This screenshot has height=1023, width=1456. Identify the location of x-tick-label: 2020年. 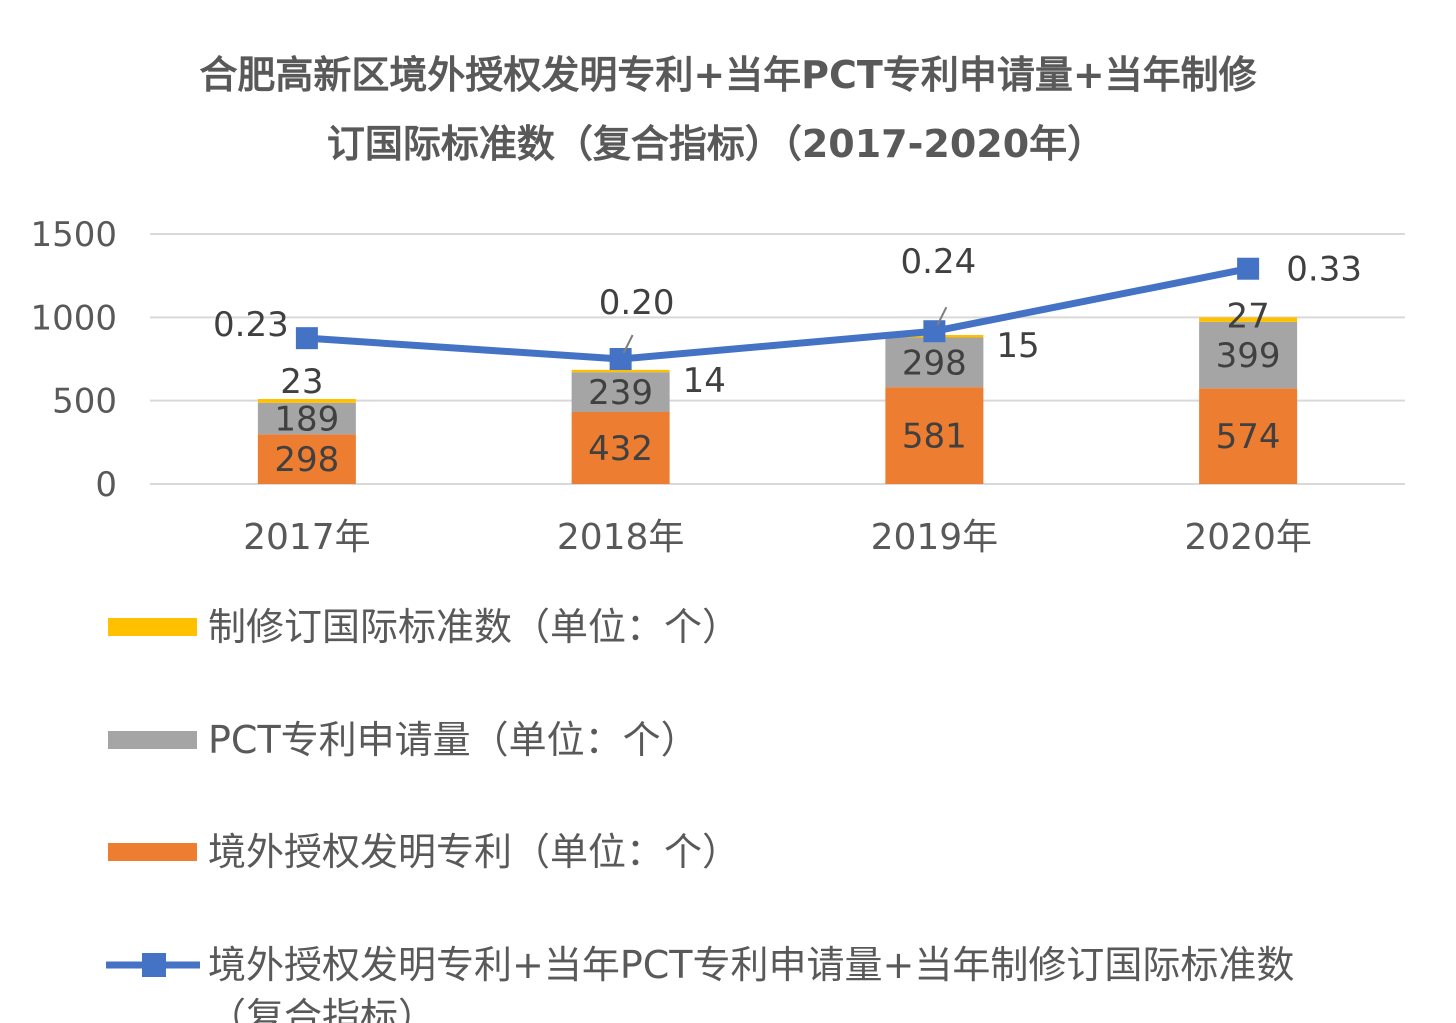
(1248, 537).